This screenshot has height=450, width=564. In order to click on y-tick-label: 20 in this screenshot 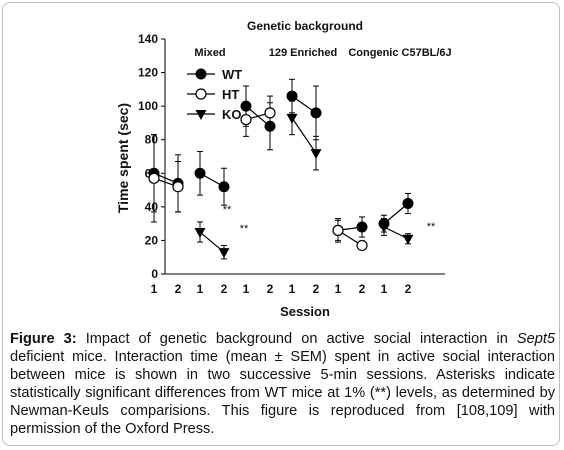, I will do `click(152, 240)`.